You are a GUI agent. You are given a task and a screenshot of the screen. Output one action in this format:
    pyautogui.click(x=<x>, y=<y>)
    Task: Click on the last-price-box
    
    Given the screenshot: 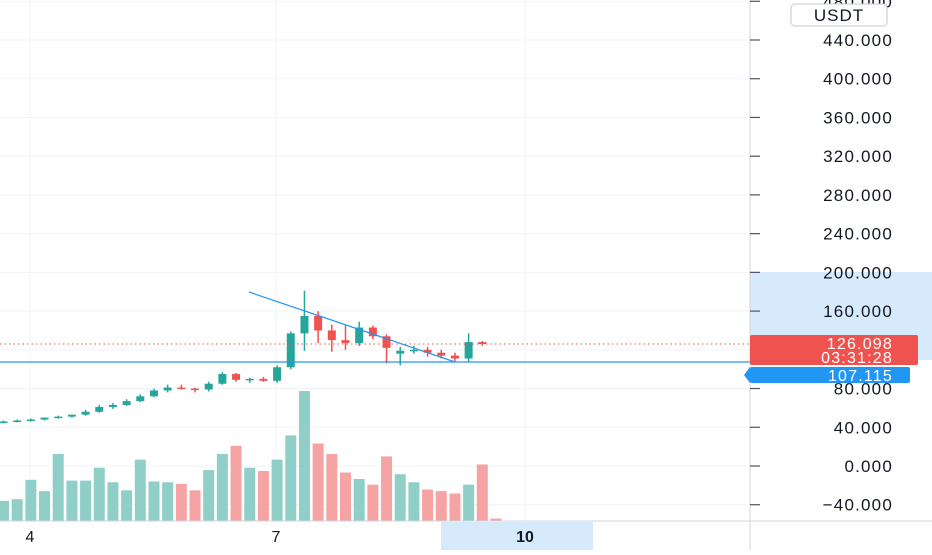 What is the action you would take?
    pyautogui.click(x=834, y=350)
    